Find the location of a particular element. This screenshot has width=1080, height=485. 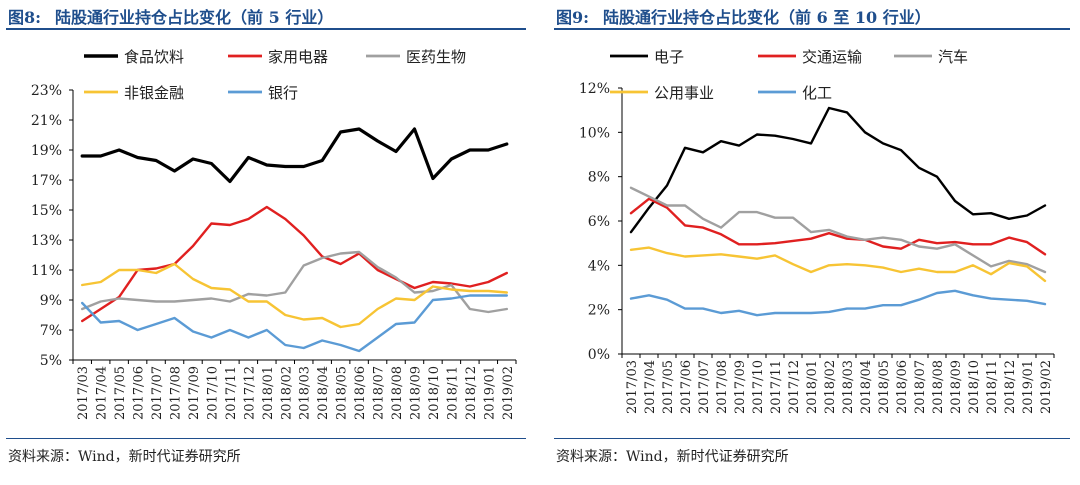

right-y-tick-label: 10% is located at coordinates (594, 133).